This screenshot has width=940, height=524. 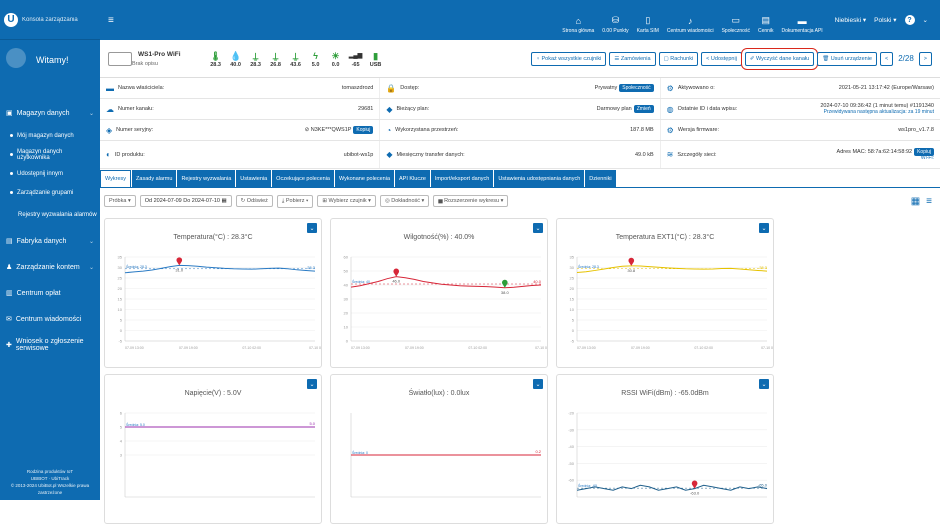 What do you see at coordinates (364, 178) in the screenshot?
I see `tab-5: Wykonane polecenia` at bounding box center [364, 178].